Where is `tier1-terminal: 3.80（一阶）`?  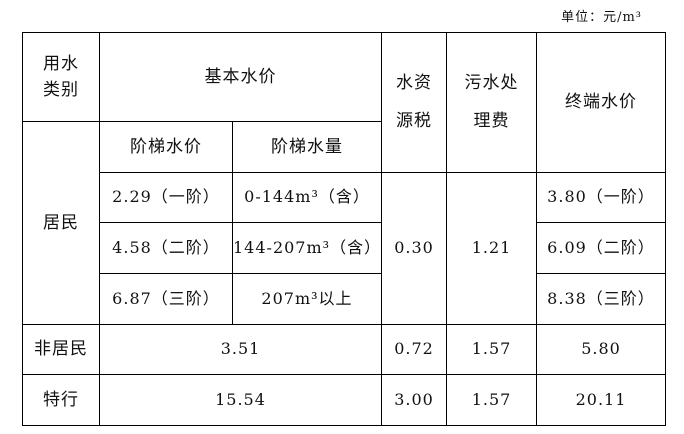
tier1-terminal: 3.80（一阶） is located at coordinates (601, 197).